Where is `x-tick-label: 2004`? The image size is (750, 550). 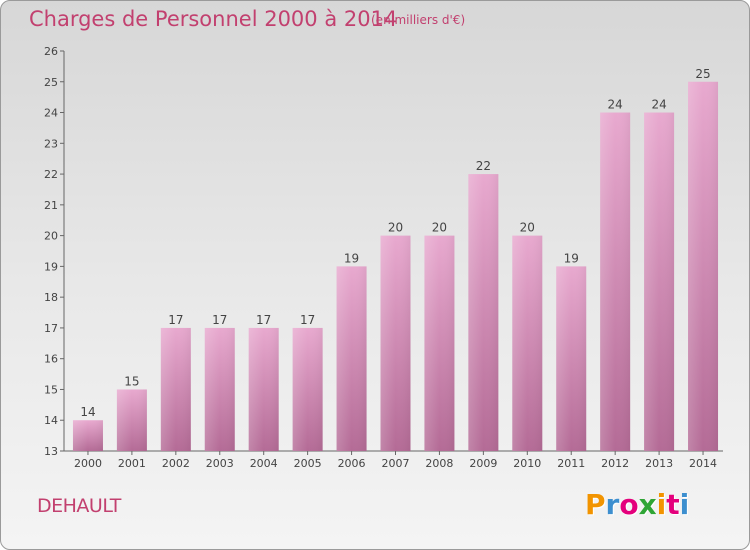
x-tick-label: 2004 is located at coordinates (264, 463).